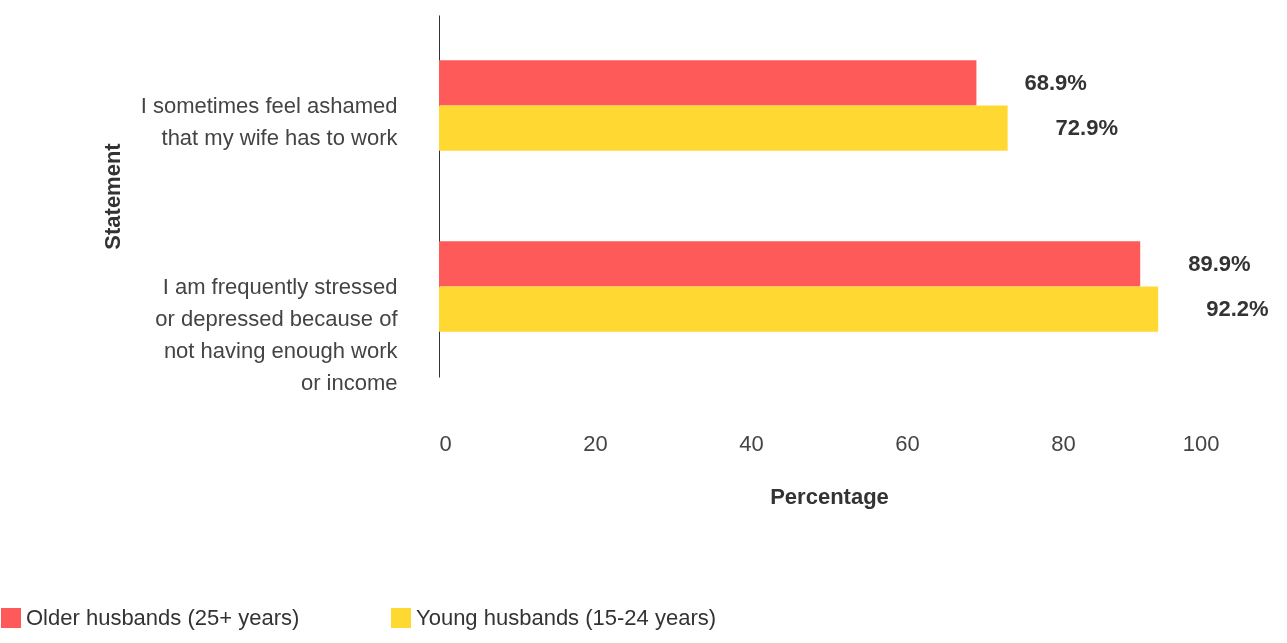  I want to click on data-label: 72.9%, so click(1087, 128).